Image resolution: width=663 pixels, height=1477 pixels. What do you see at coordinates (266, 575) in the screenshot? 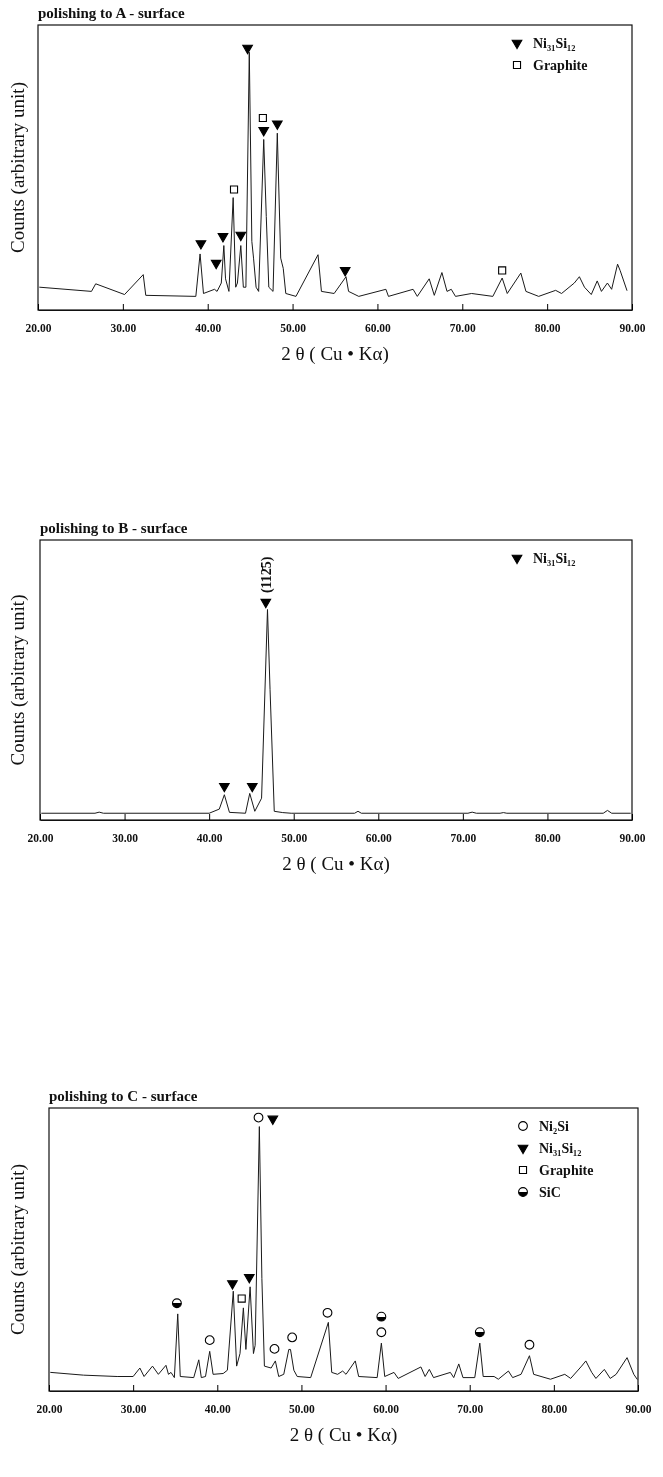
I see `annotation: (112̄5)` at bounding box center [266, 575].